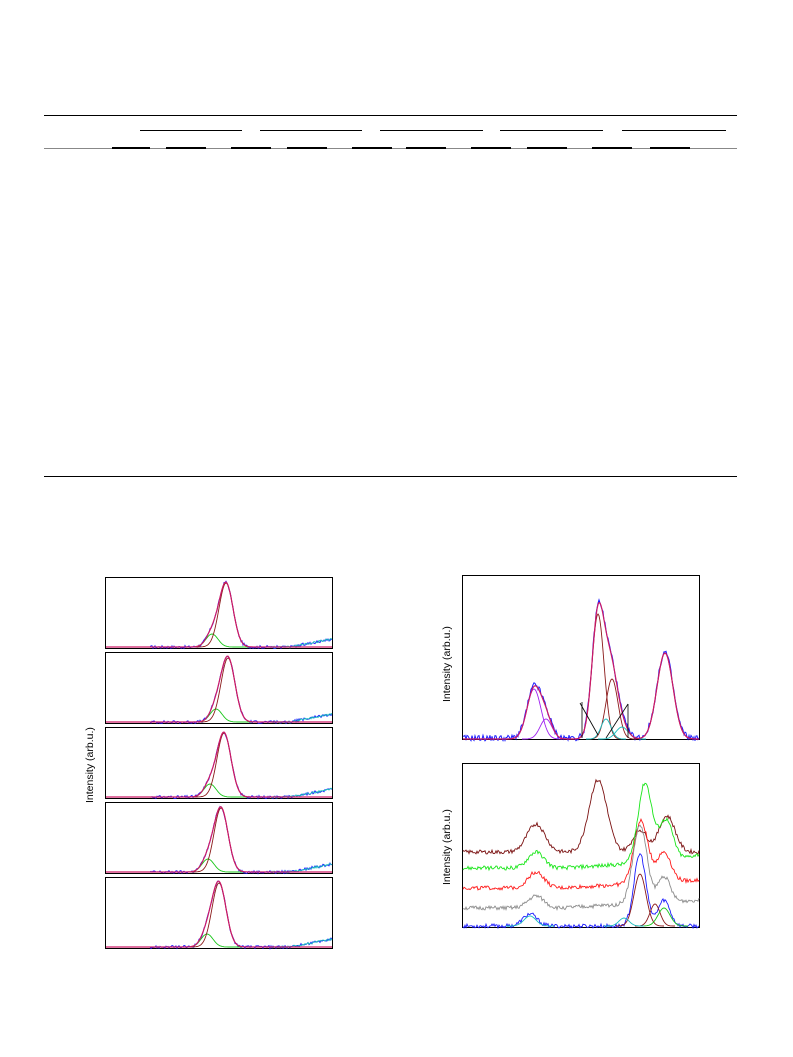  I want to click on right-top-data-trace, so click(581, 670).